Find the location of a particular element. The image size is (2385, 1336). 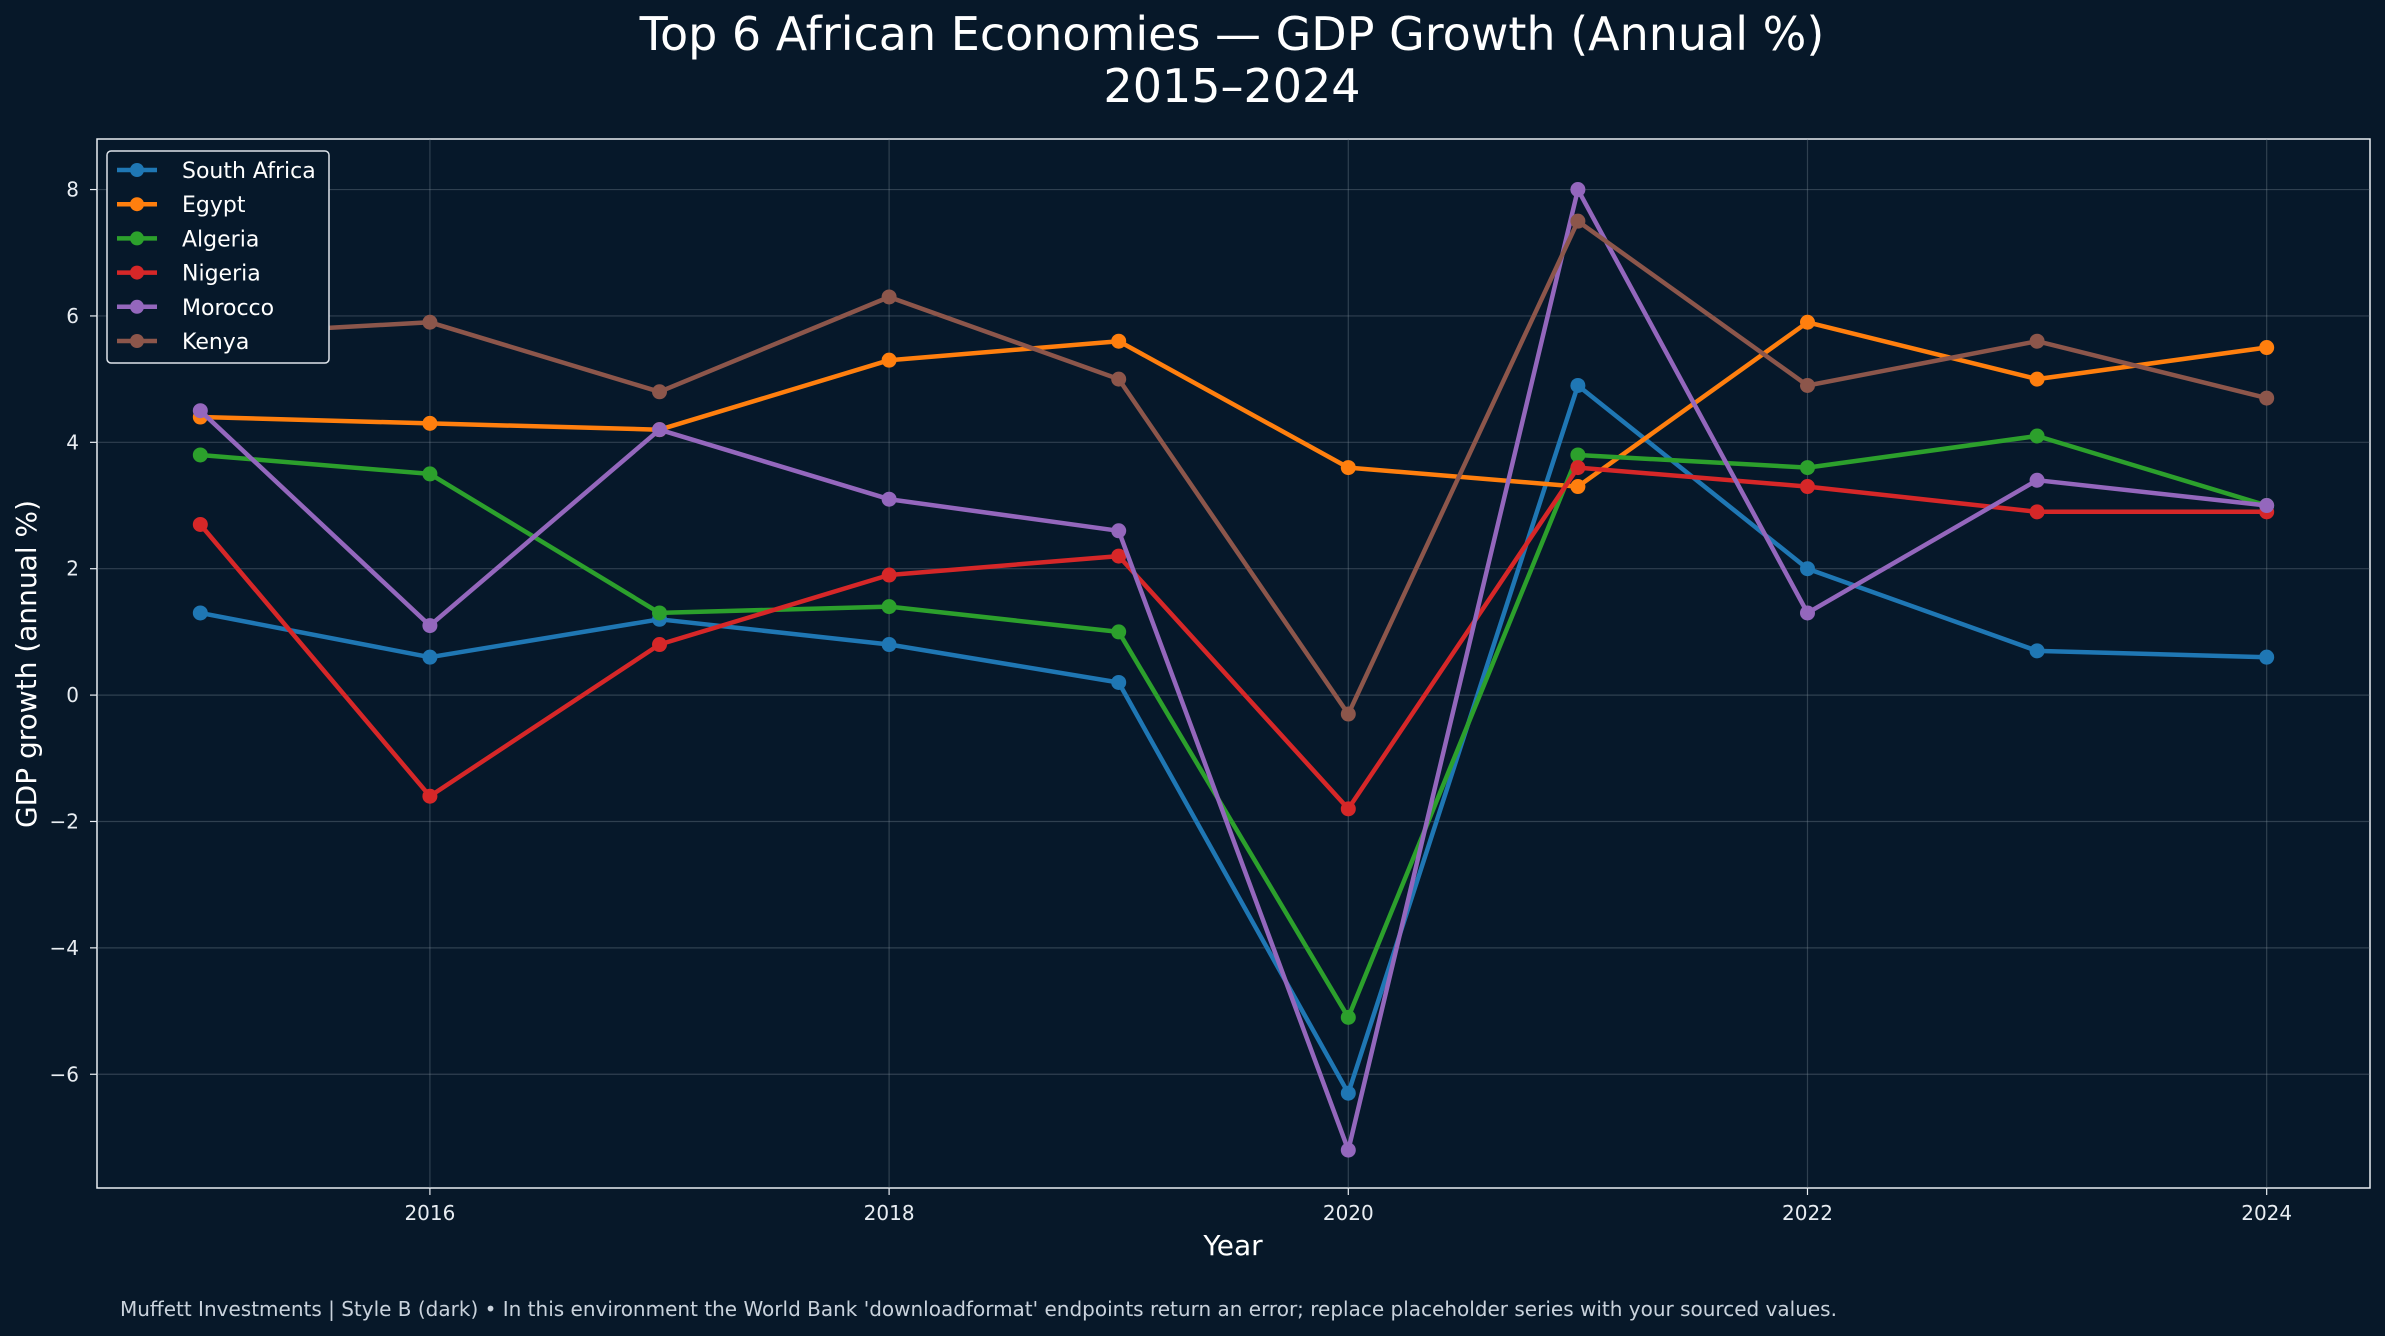

x-axis-title: Year is located at coordinates (1232, 1245).